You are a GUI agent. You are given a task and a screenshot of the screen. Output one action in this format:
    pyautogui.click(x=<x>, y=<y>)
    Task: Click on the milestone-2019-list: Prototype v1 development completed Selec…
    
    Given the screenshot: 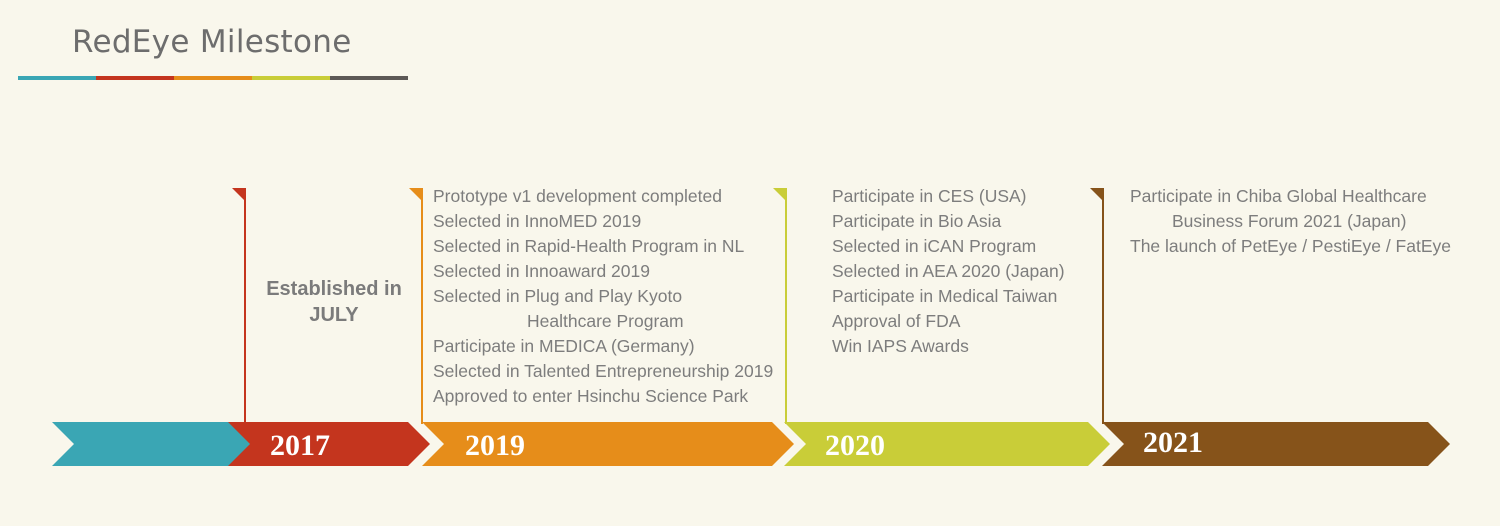 What is the action you would take?
    pyautogui.click(x=603, y=296)
    